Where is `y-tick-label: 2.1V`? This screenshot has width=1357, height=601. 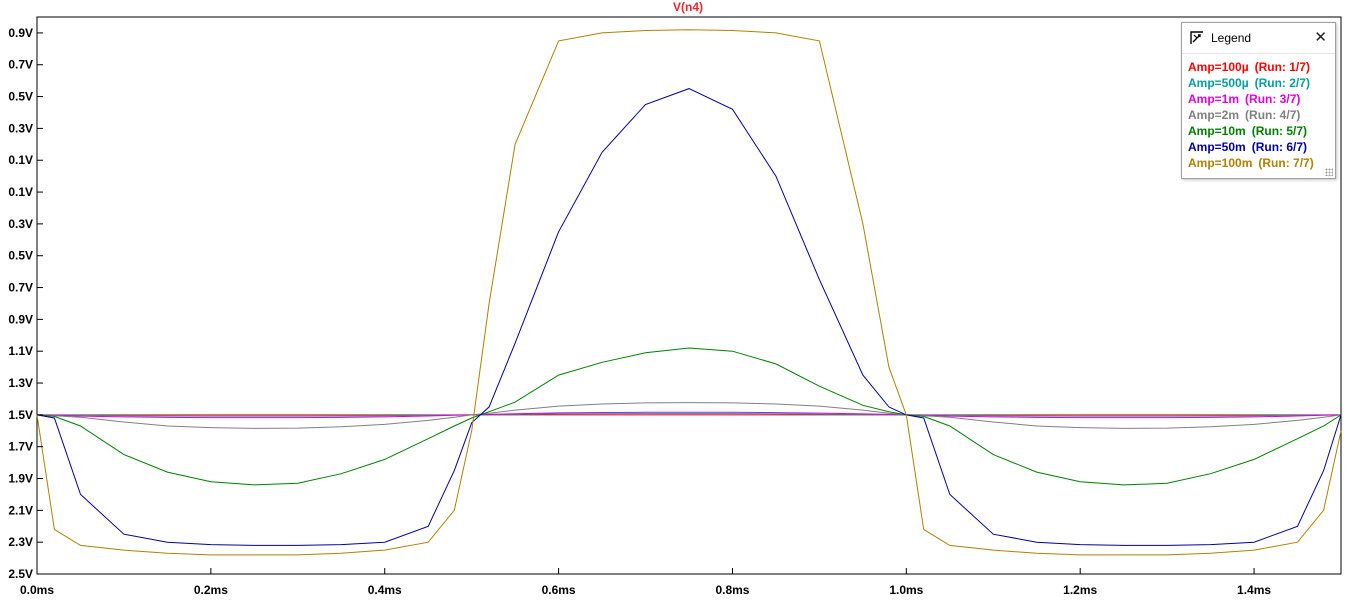
y-tick-label: 2.1V is located at coordinates (20, 510).